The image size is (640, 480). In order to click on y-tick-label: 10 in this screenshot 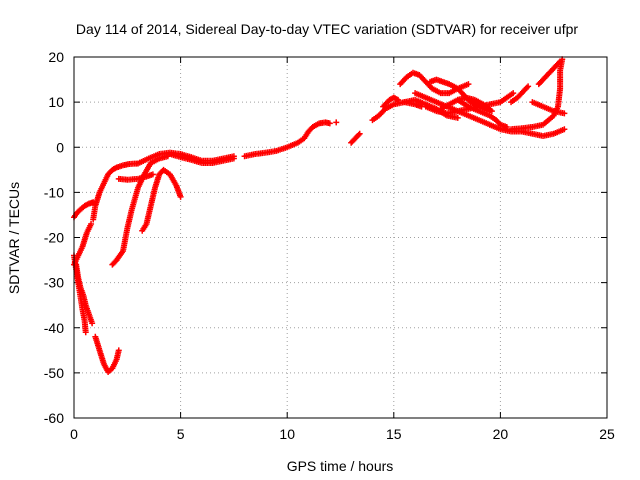, I will do `click(56, 102)`.